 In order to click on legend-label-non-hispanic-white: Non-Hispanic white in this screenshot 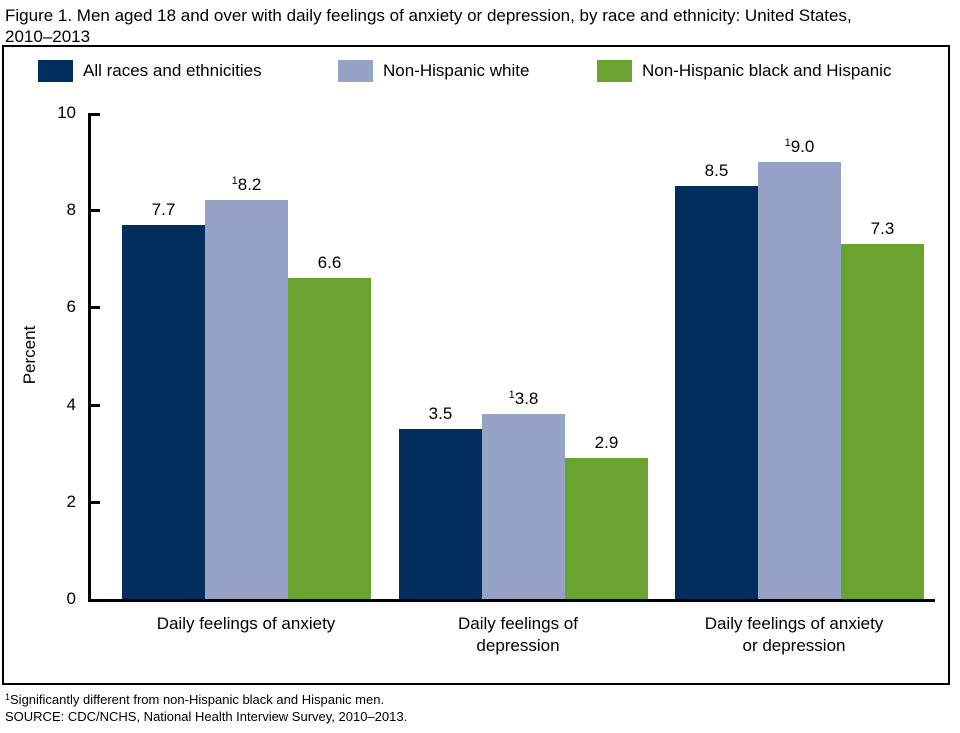, I will do `click(456, 70)`.